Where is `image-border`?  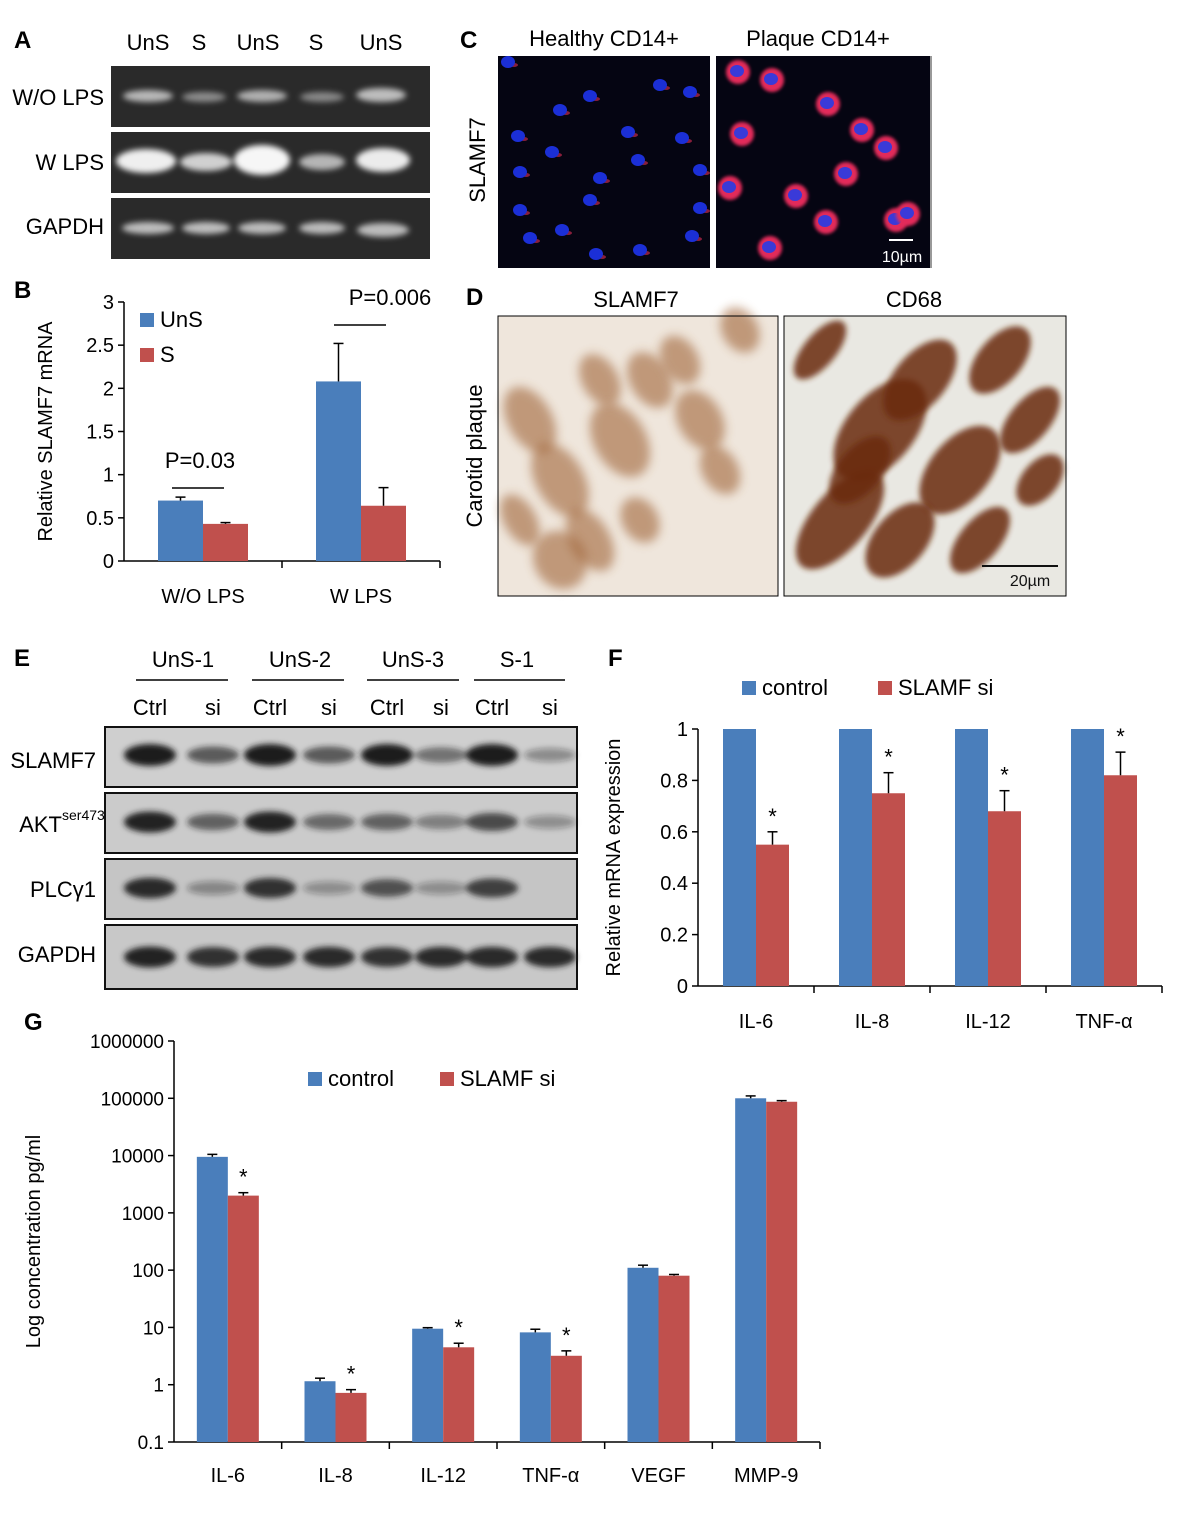
image-border is located at coordinates (638, 456).